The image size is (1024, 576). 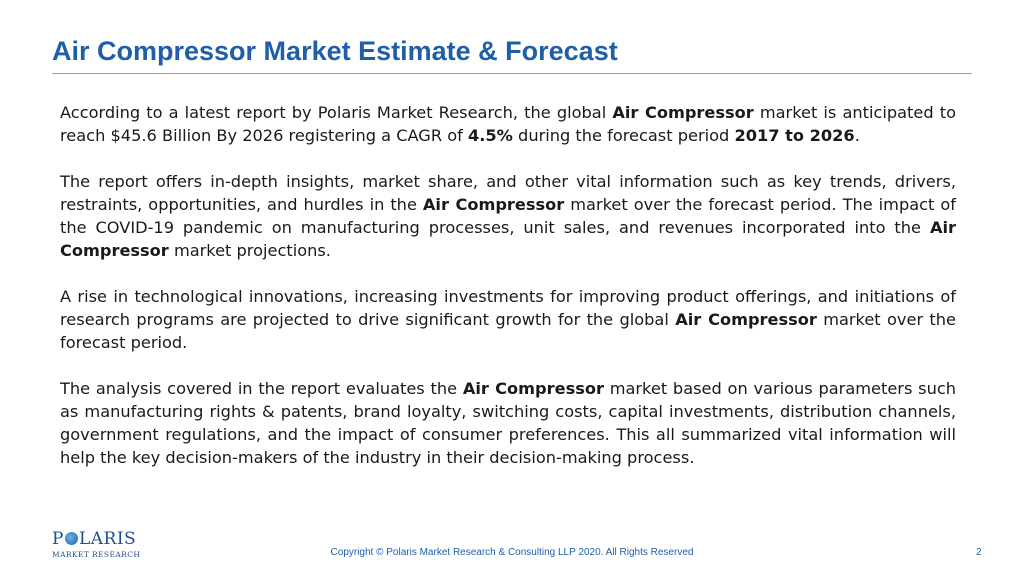 What do you see at coordinates (533, 388) in the screenshot?
I see `p4-bold-1: Air Compressor` at bounding box center [533, 388].